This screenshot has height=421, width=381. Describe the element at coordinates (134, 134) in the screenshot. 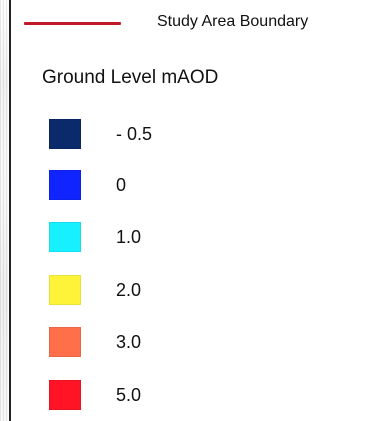

I see `ground-level-label-neg-0-5: - 0.5` at that location.